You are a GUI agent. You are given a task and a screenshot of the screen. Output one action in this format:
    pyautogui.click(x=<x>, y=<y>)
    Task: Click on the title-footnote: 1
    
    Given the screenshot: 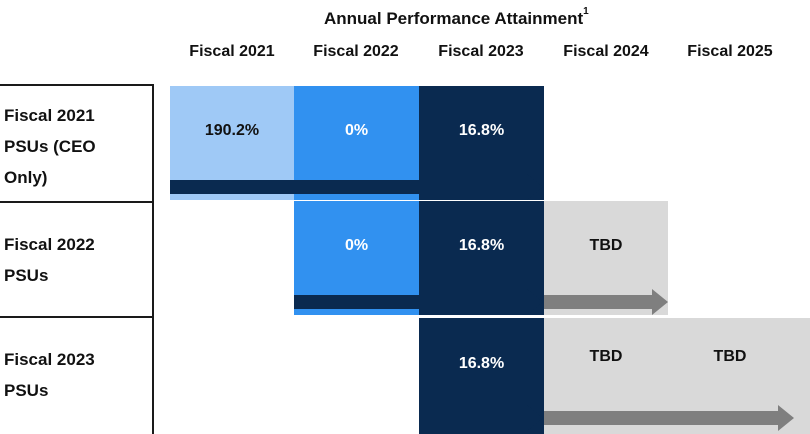 What is the action you would take?
    pyautogui.click(x=586, y=12)
    